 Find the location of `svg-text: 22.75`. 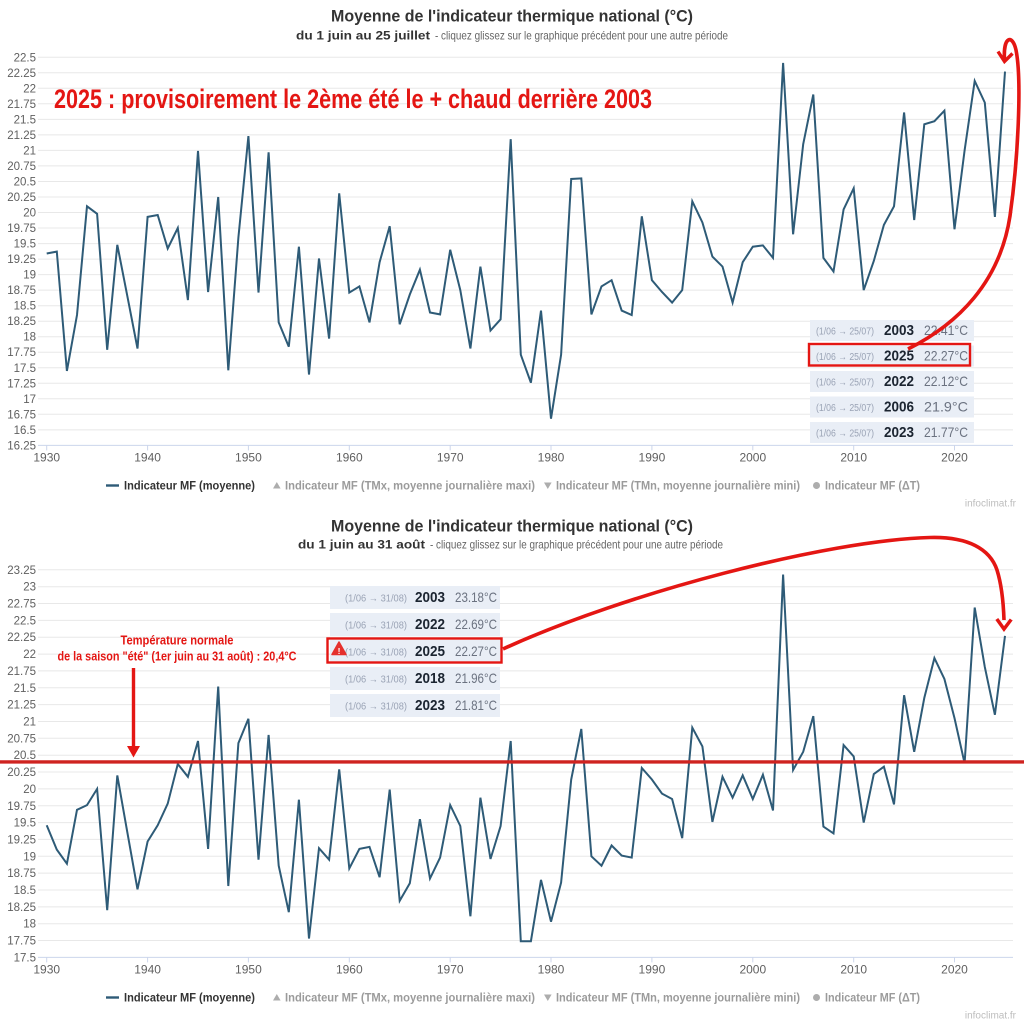

svg-text: 22.75 is located at coordinates (21, 605).